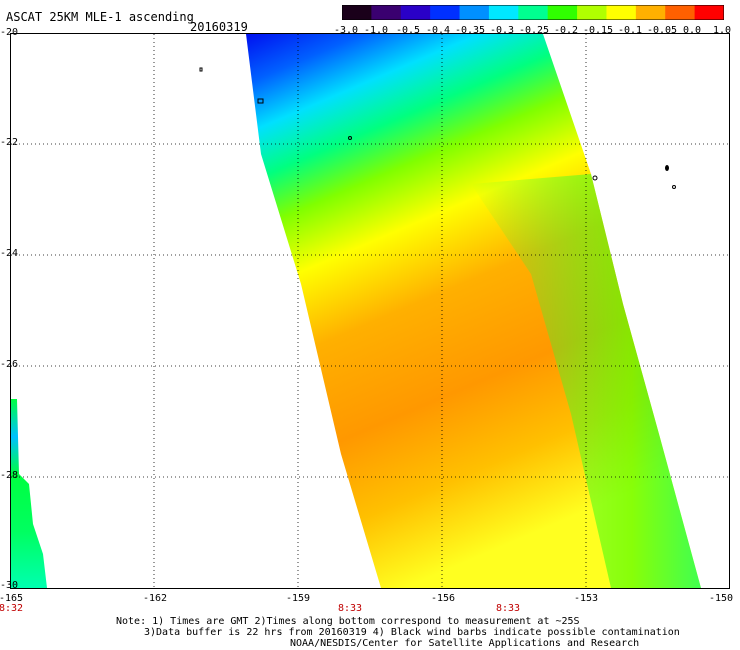 This screenshot has width=740, height=650. What do you see at coordinates (438, 30) in the screenshot?
I see `colorbar-label: -0.4` at bounding box center [438, 30].